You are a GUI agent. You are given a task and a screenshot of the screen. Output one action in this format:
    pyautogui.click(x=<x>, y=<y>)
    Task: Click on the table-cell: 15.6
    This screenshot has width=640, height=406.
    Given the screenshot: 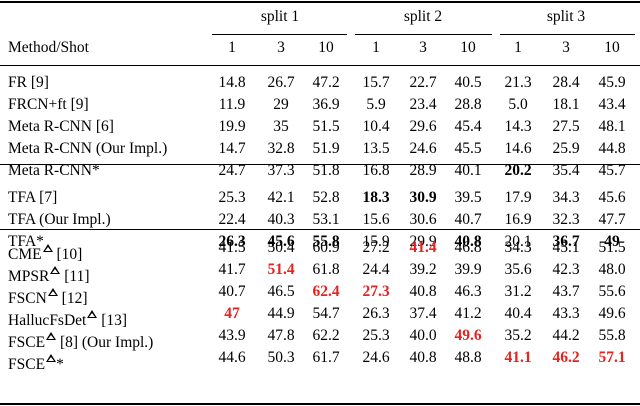 What is the action you would take?
    pyautogui.click(x=376, y=220)
    